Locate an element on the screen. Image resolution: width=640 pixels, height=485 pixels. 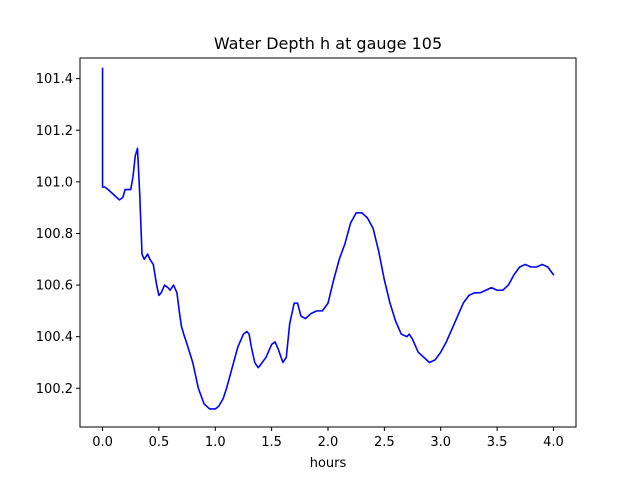
x-axis-ticks: 0.0 0.5 1.0 1.5 2.0 2.5 3.0 3.5 4.0 is located at coordinates (328, 438).